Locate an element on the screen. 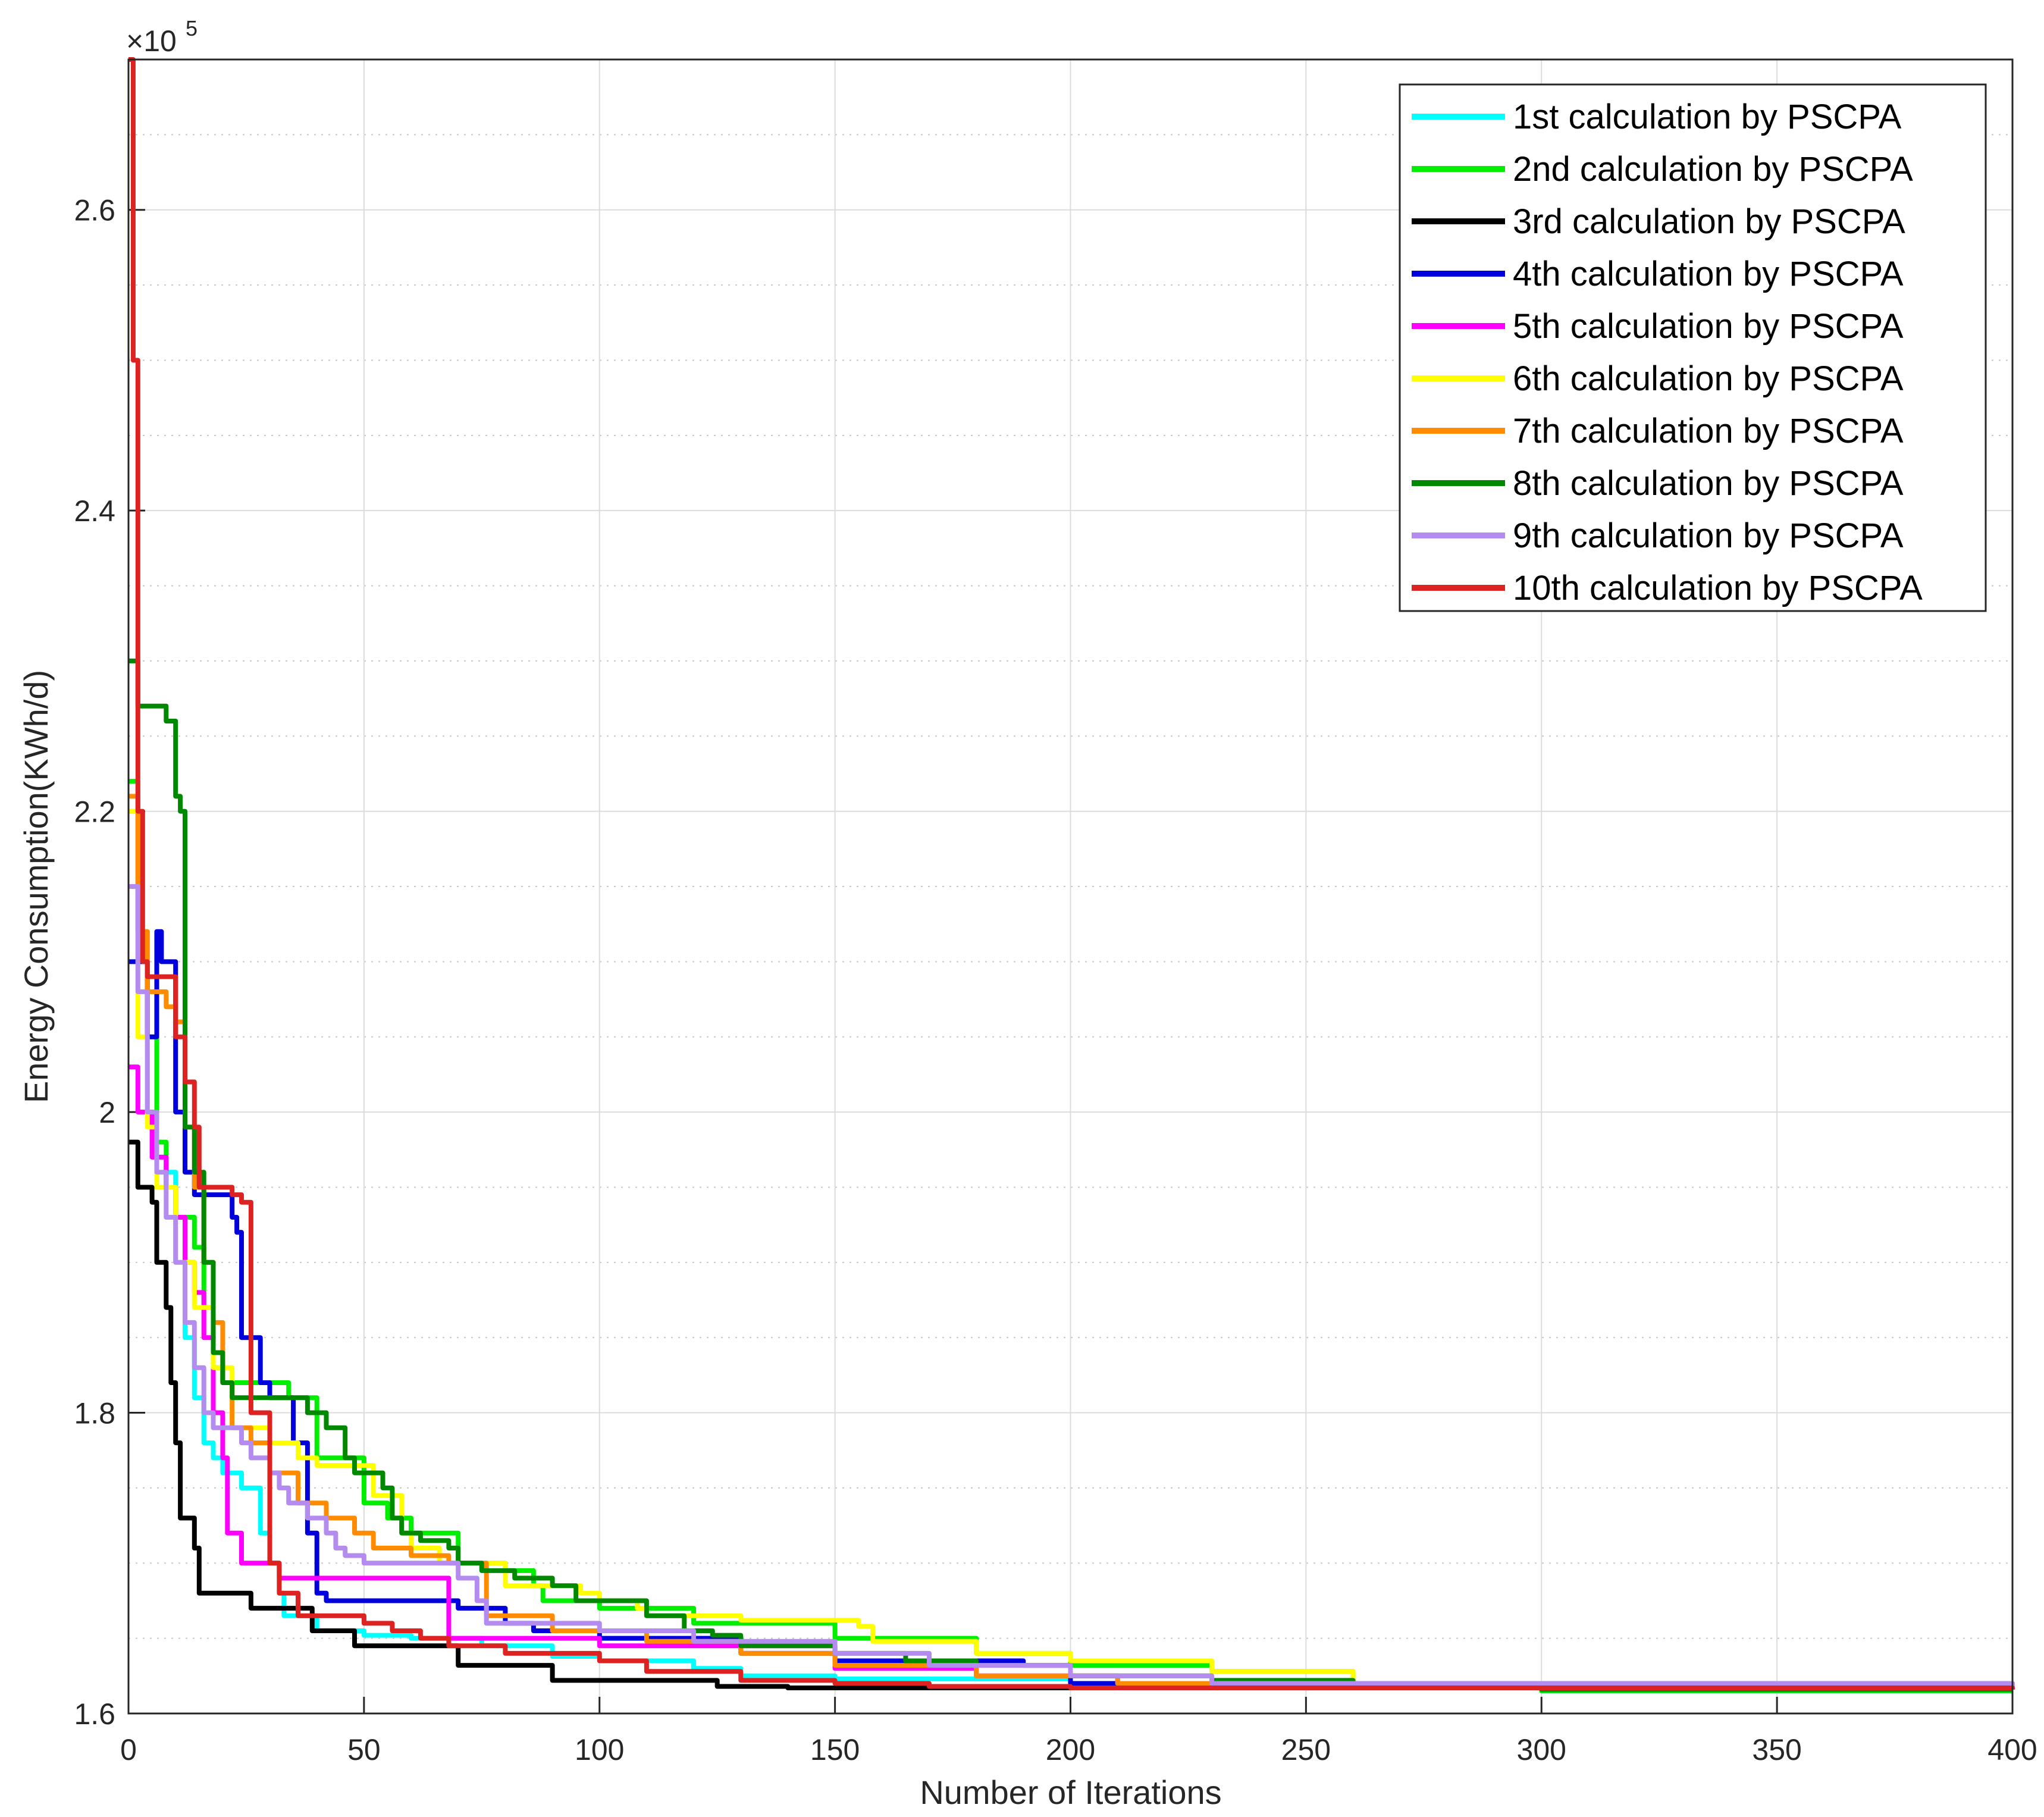 The image size is (2044, 1817). x-tick-label: 0 is located at coordinates (128, 1749).